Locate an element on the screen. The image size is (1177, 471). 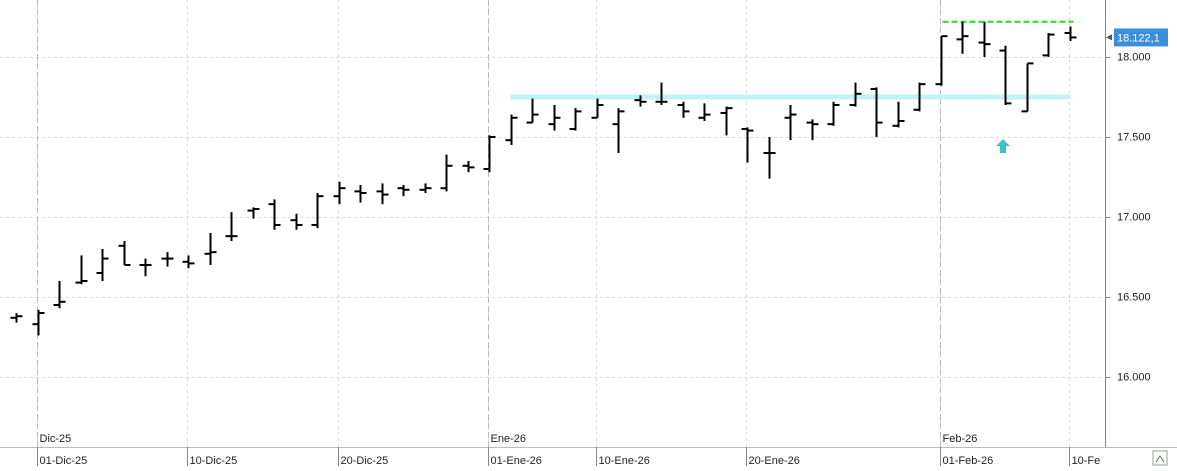
month-label: Ene-26 is located at coordinates (508, 439).